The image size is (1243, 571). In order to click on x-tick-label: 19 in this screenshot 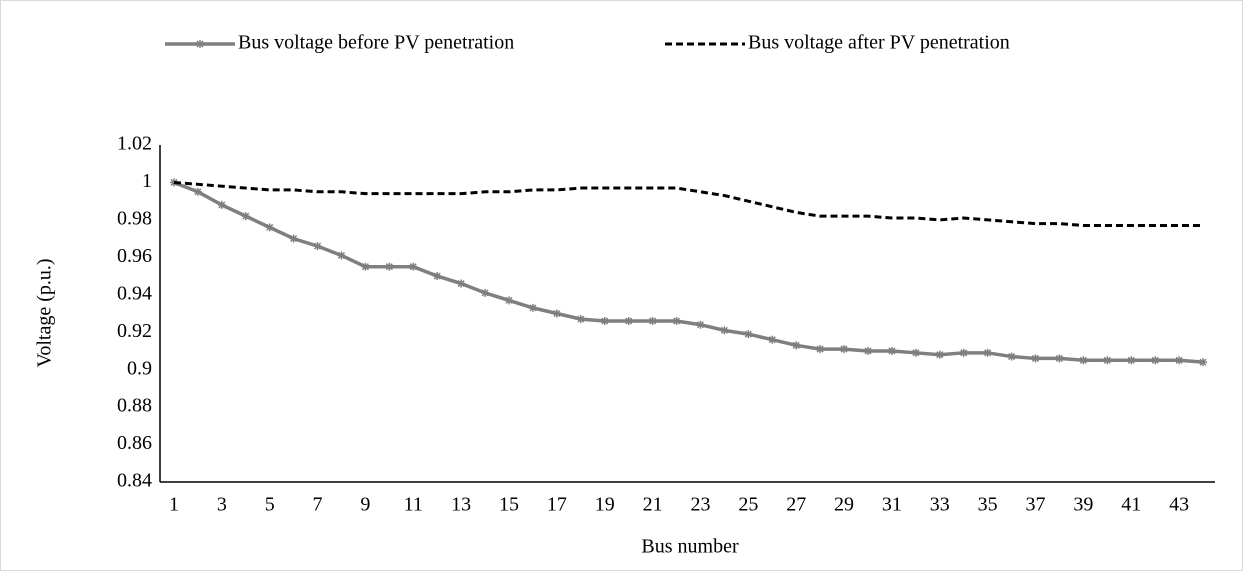, I will do `click(605, 505)`.